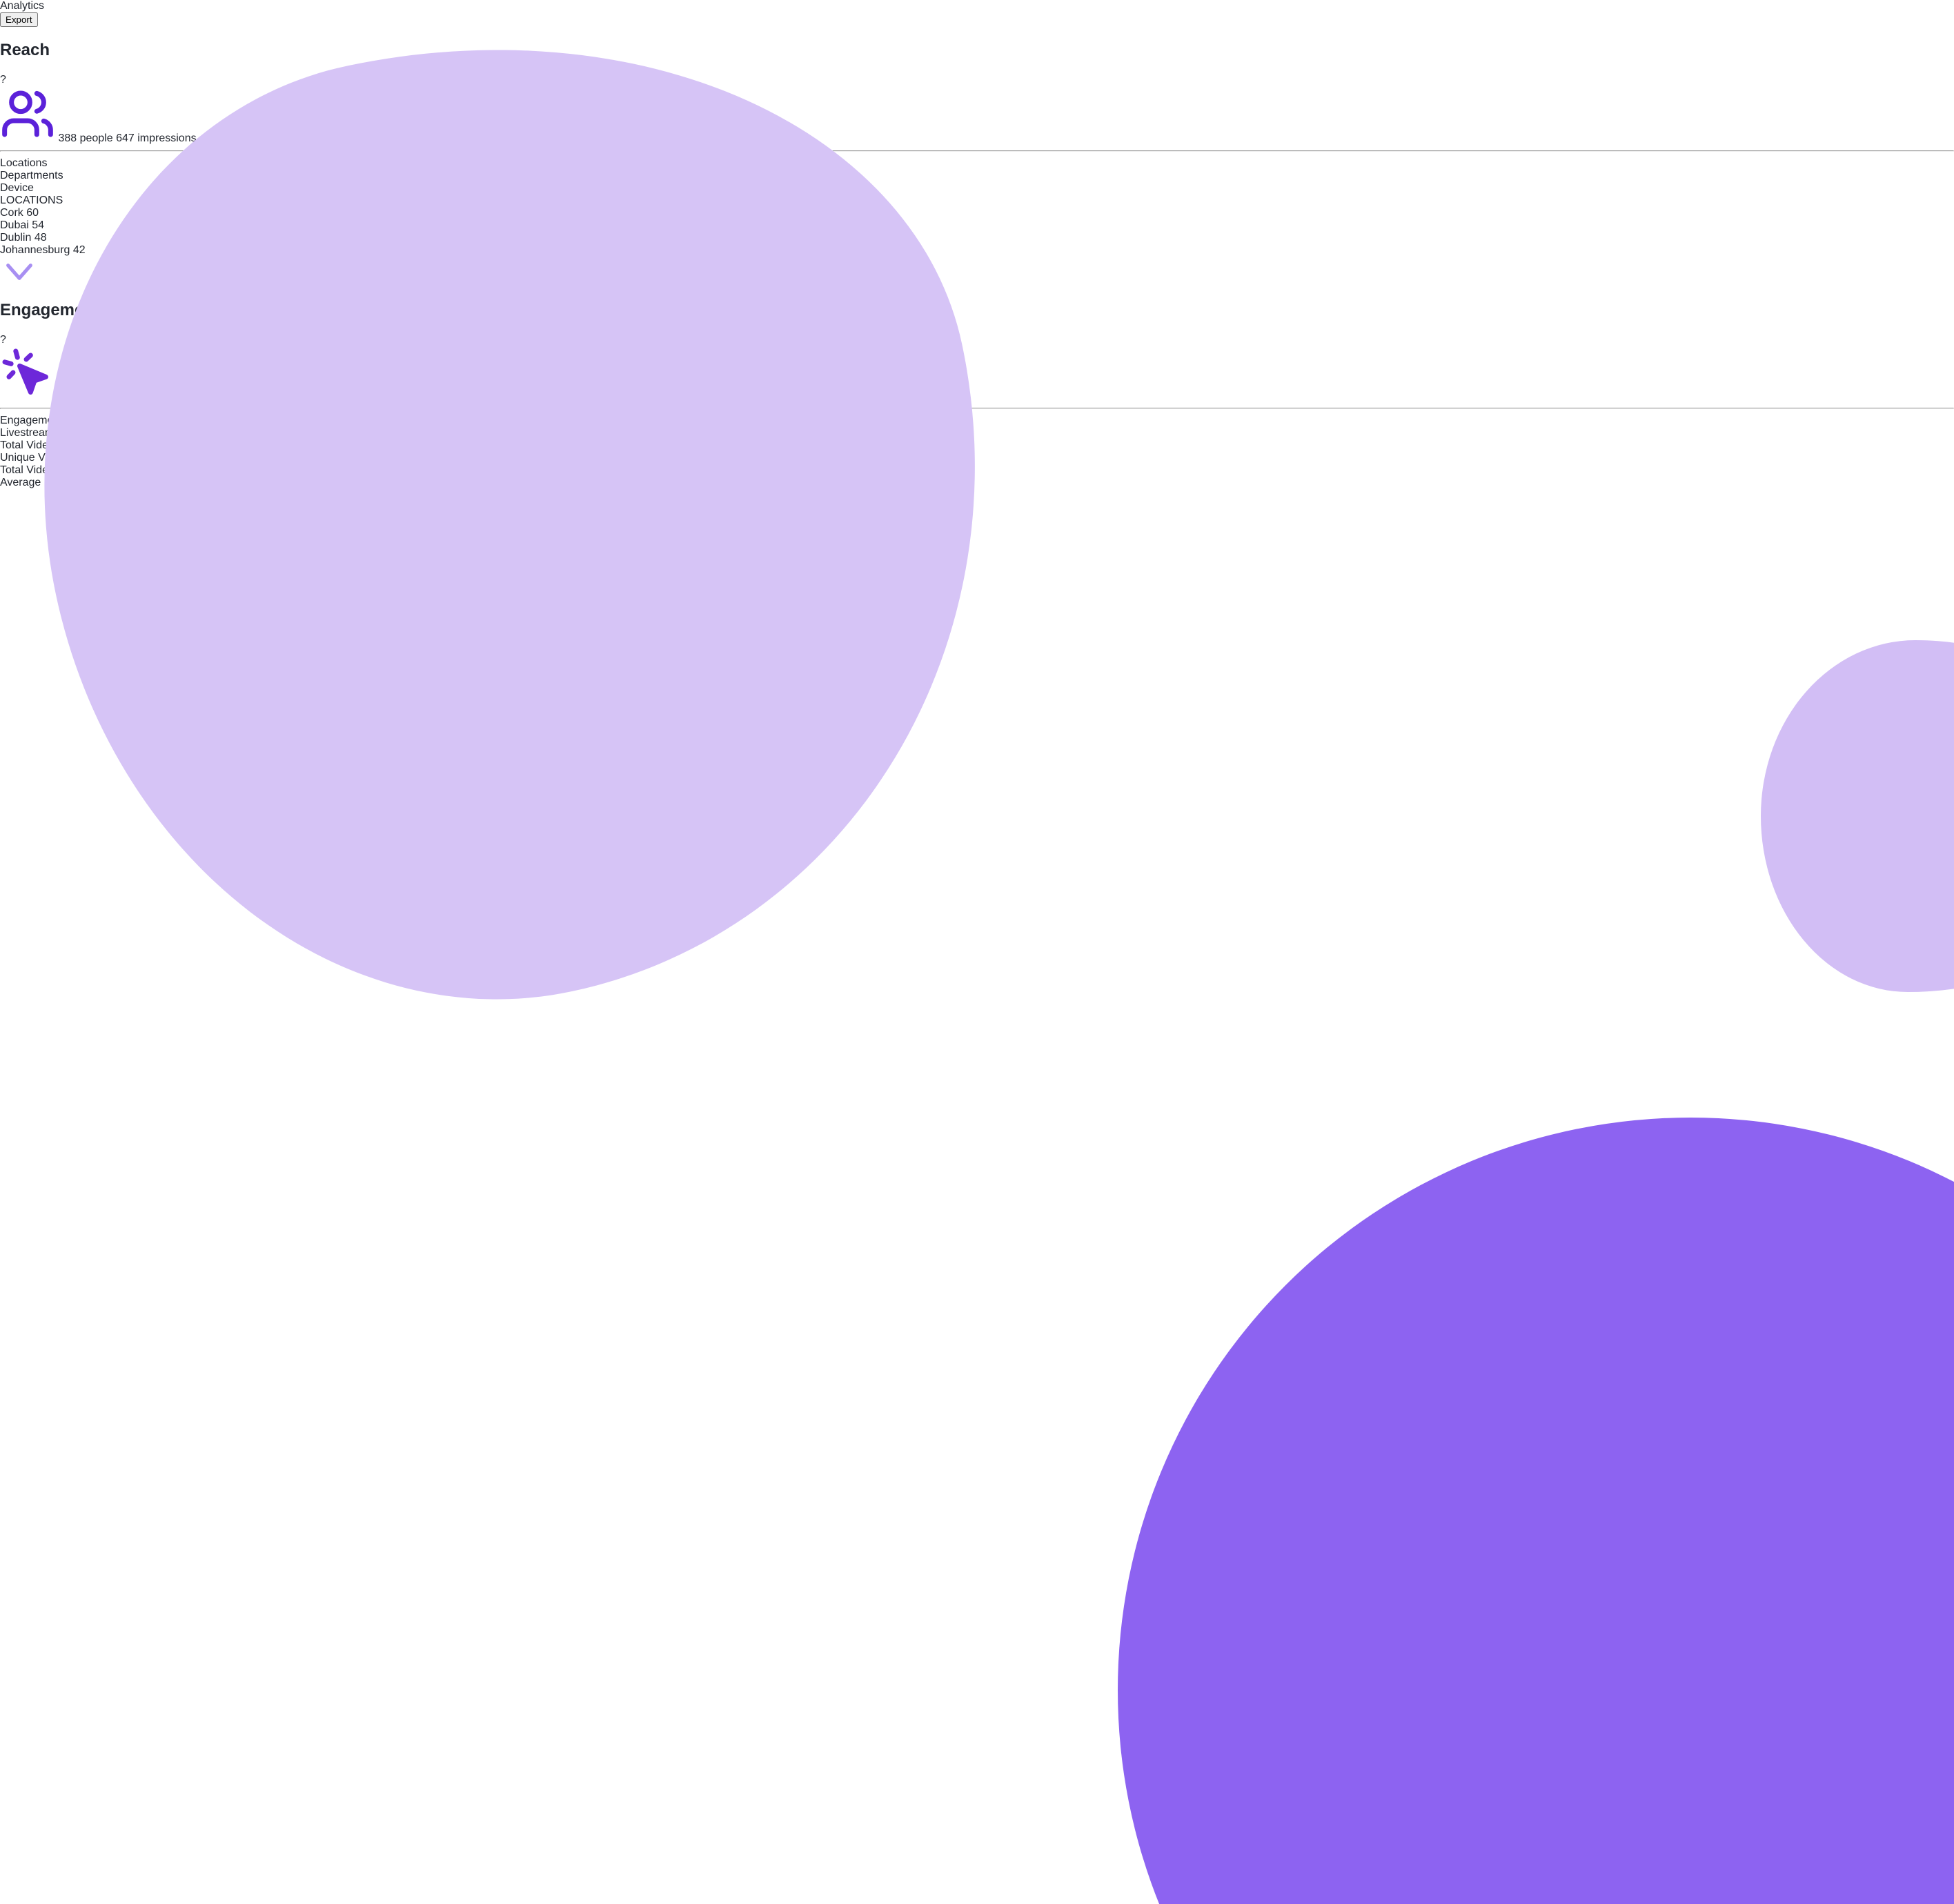  Describe the element at coordinates (32, 212) in the screenshot. I see `location-value: 60` at that location.